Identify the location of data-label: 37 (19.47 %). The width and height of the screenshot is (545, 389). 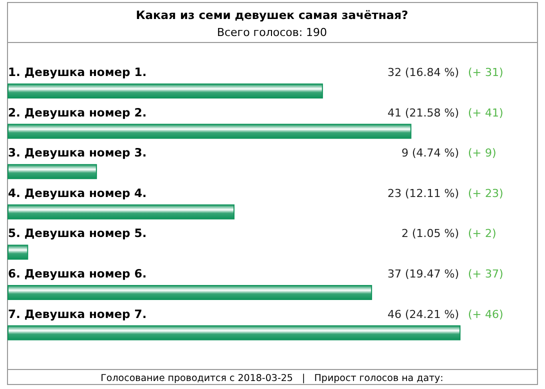
(423, 274).